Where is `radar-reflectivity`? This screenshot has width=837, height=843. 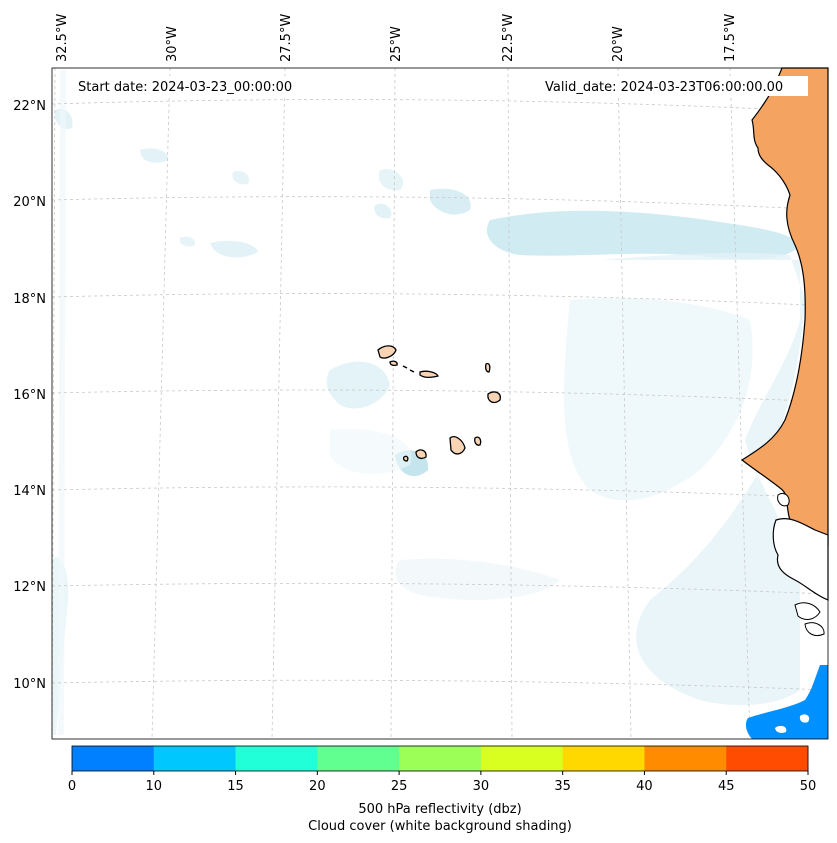 radar-reflectivity is located at coordinates (786, 702).